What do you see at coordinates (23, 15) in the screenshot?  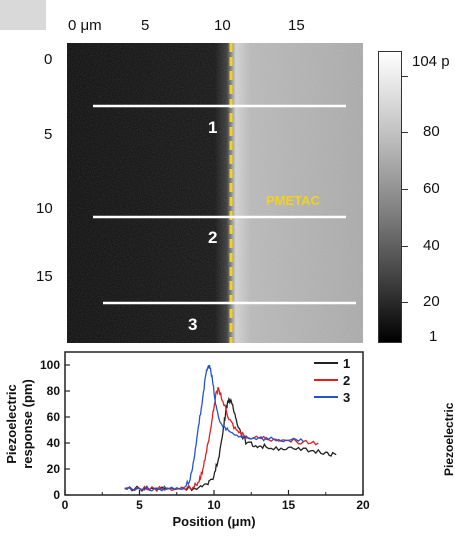 I see `corner-block` at bounding box center [23, 15].